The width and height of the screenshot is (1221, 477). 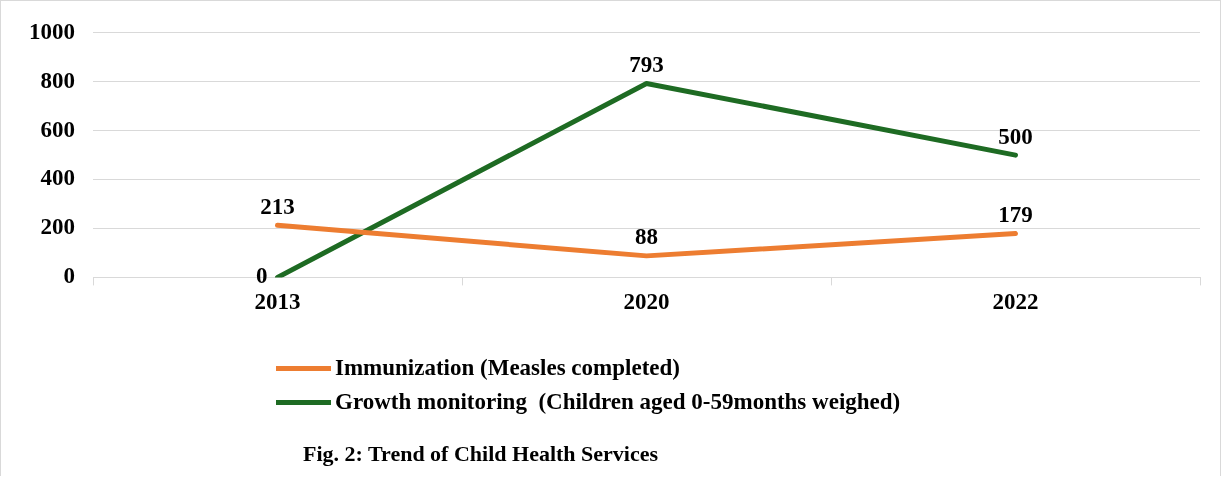 I want to click on data-label: 213, so click(x=277, y=206).